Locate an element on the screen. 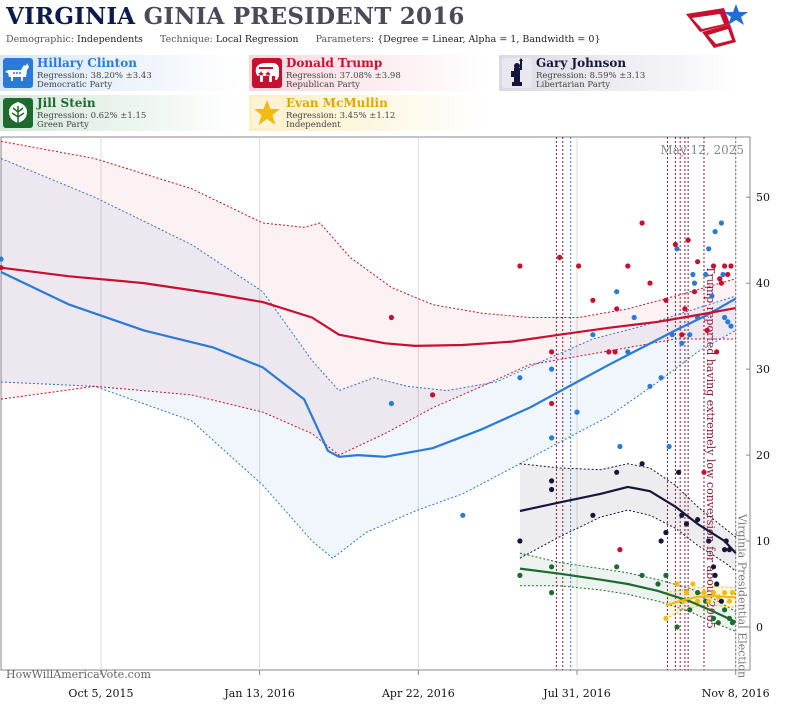 This screenshot has width=789, height=704. y-tick-label: 40 is located at coordinates (763, 283).